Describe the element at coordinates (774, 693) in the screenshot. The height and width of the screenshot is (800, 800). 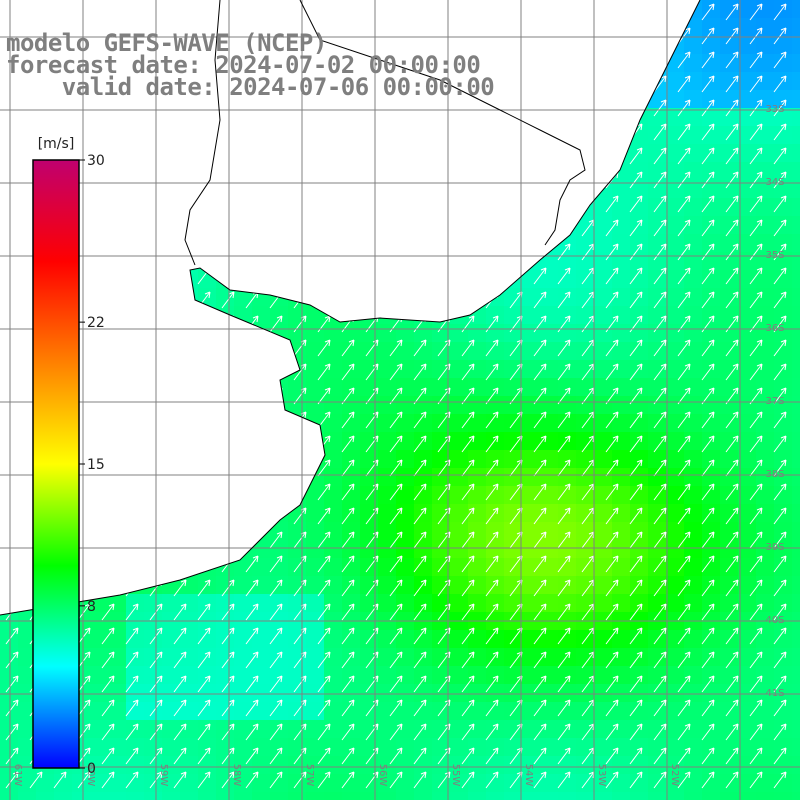
I see `latitude-label: 41S` at that location.